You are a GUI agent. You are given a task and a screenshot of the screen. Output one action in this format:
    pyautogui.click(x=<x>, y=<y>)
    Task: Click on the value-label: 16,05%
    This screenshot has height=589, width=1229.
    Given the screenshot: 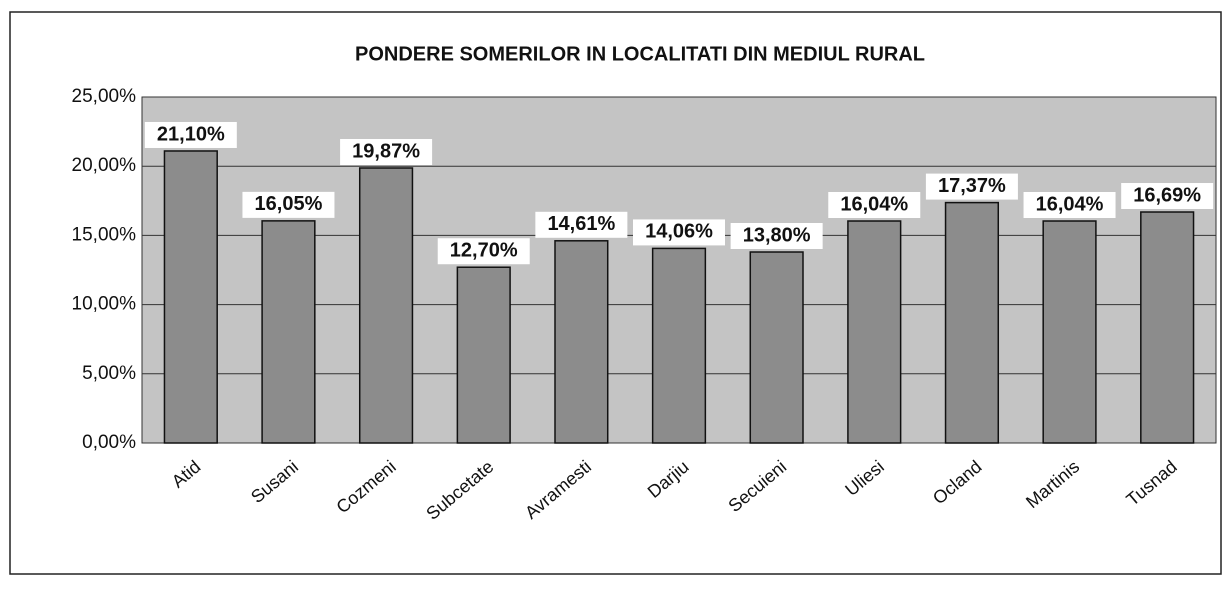 What is the action you would take?
    pyautogui.click(x=289, y=204)
    